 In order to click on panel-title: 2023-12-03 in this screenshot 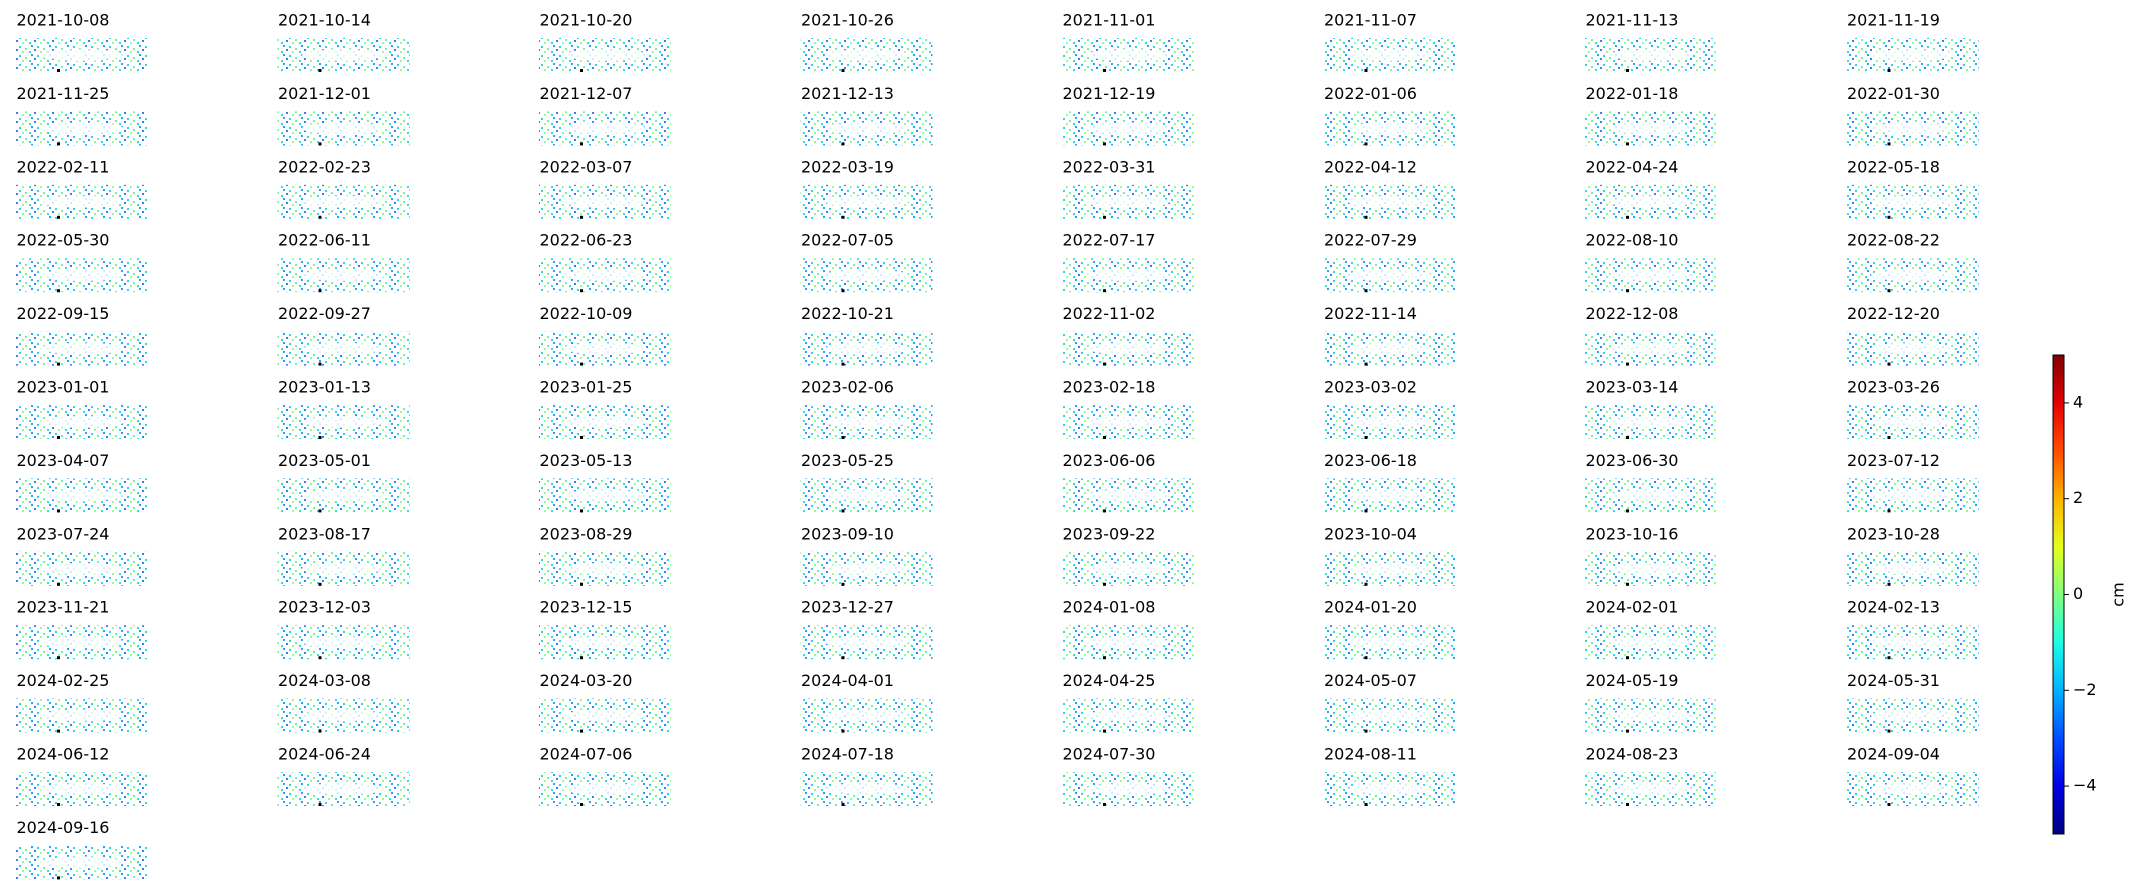, I will do `click(324, 607)`.